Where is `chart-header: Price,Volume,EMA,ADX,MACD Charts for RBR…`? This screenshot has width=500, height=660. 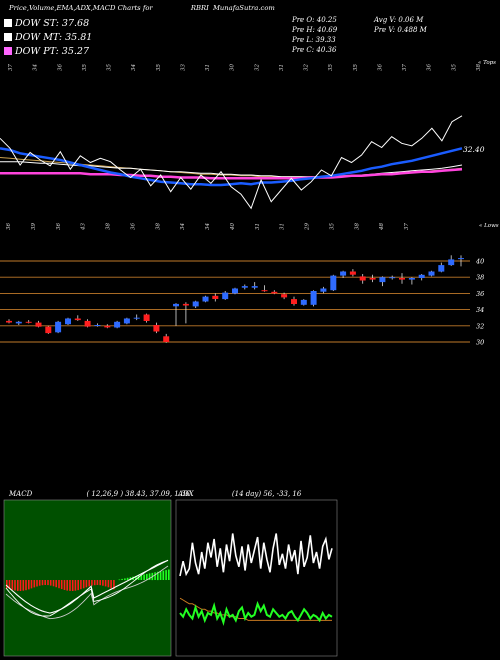 chart-header: Price,Volume,EMA,ADX,MACD Charts for RBR… is located at coordinates (142, 8).